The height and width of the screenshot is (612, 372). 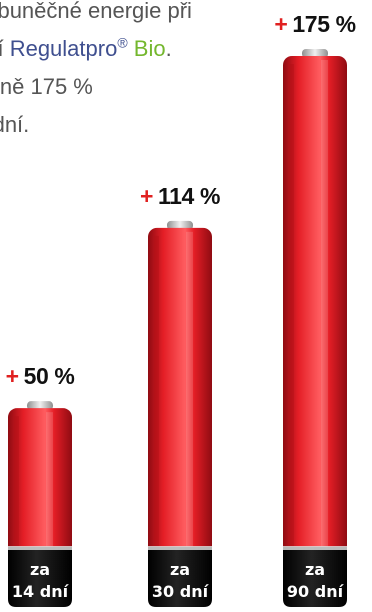 I want to click on percent-value: 114 %, so click(x=189, y=195).